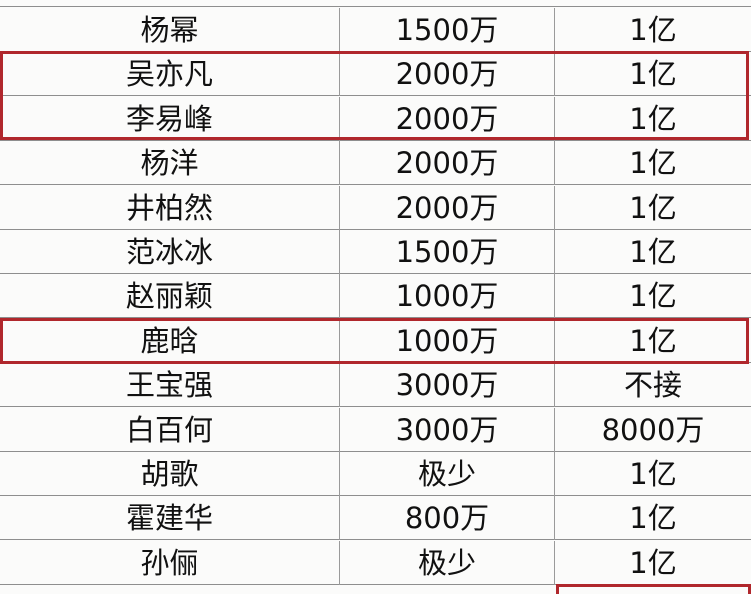  I want to click on table-row: 李易峰 2000万 1亿, so click(375, 118).